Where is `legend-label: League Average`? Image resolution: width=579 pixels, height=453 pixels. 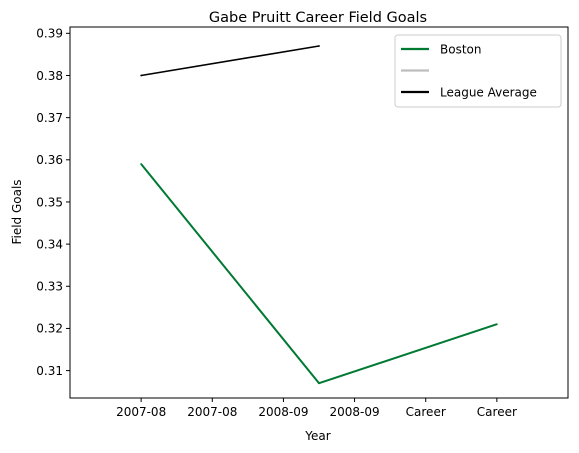
legend-label: League Average is located at coordinates (488, 92).